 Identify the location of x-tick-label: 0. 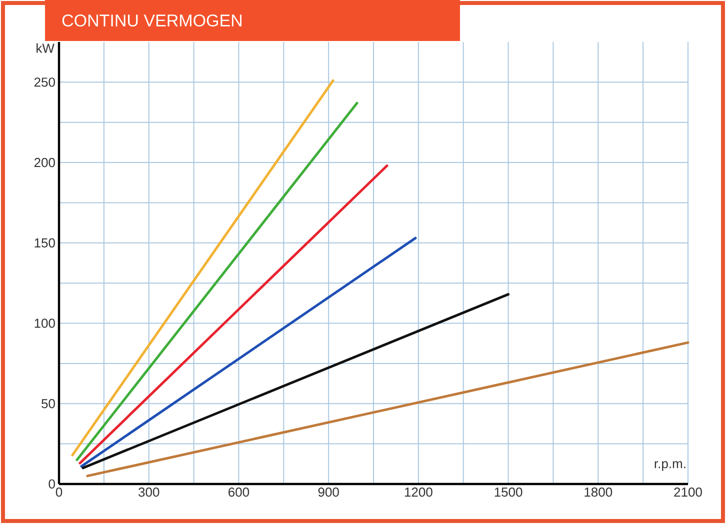
(59, 492).